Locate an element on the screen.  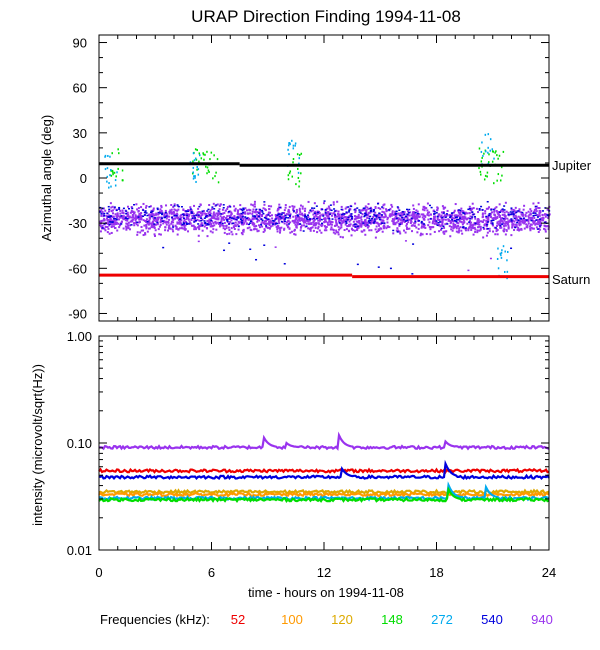
point-outlier is located at coordinates (405, 241).